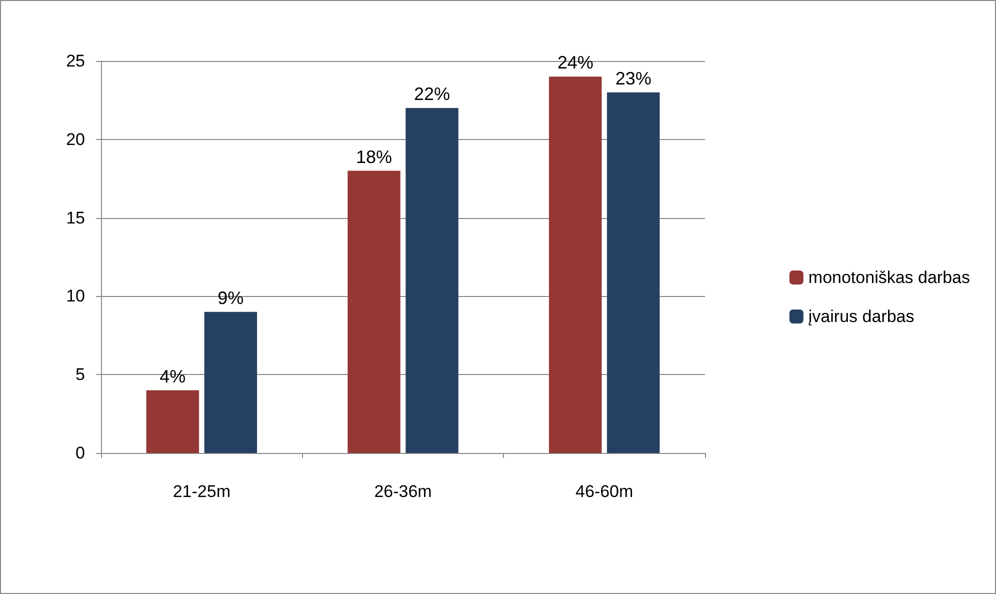  I want to click on data-label: 22%, so click(432, 94).